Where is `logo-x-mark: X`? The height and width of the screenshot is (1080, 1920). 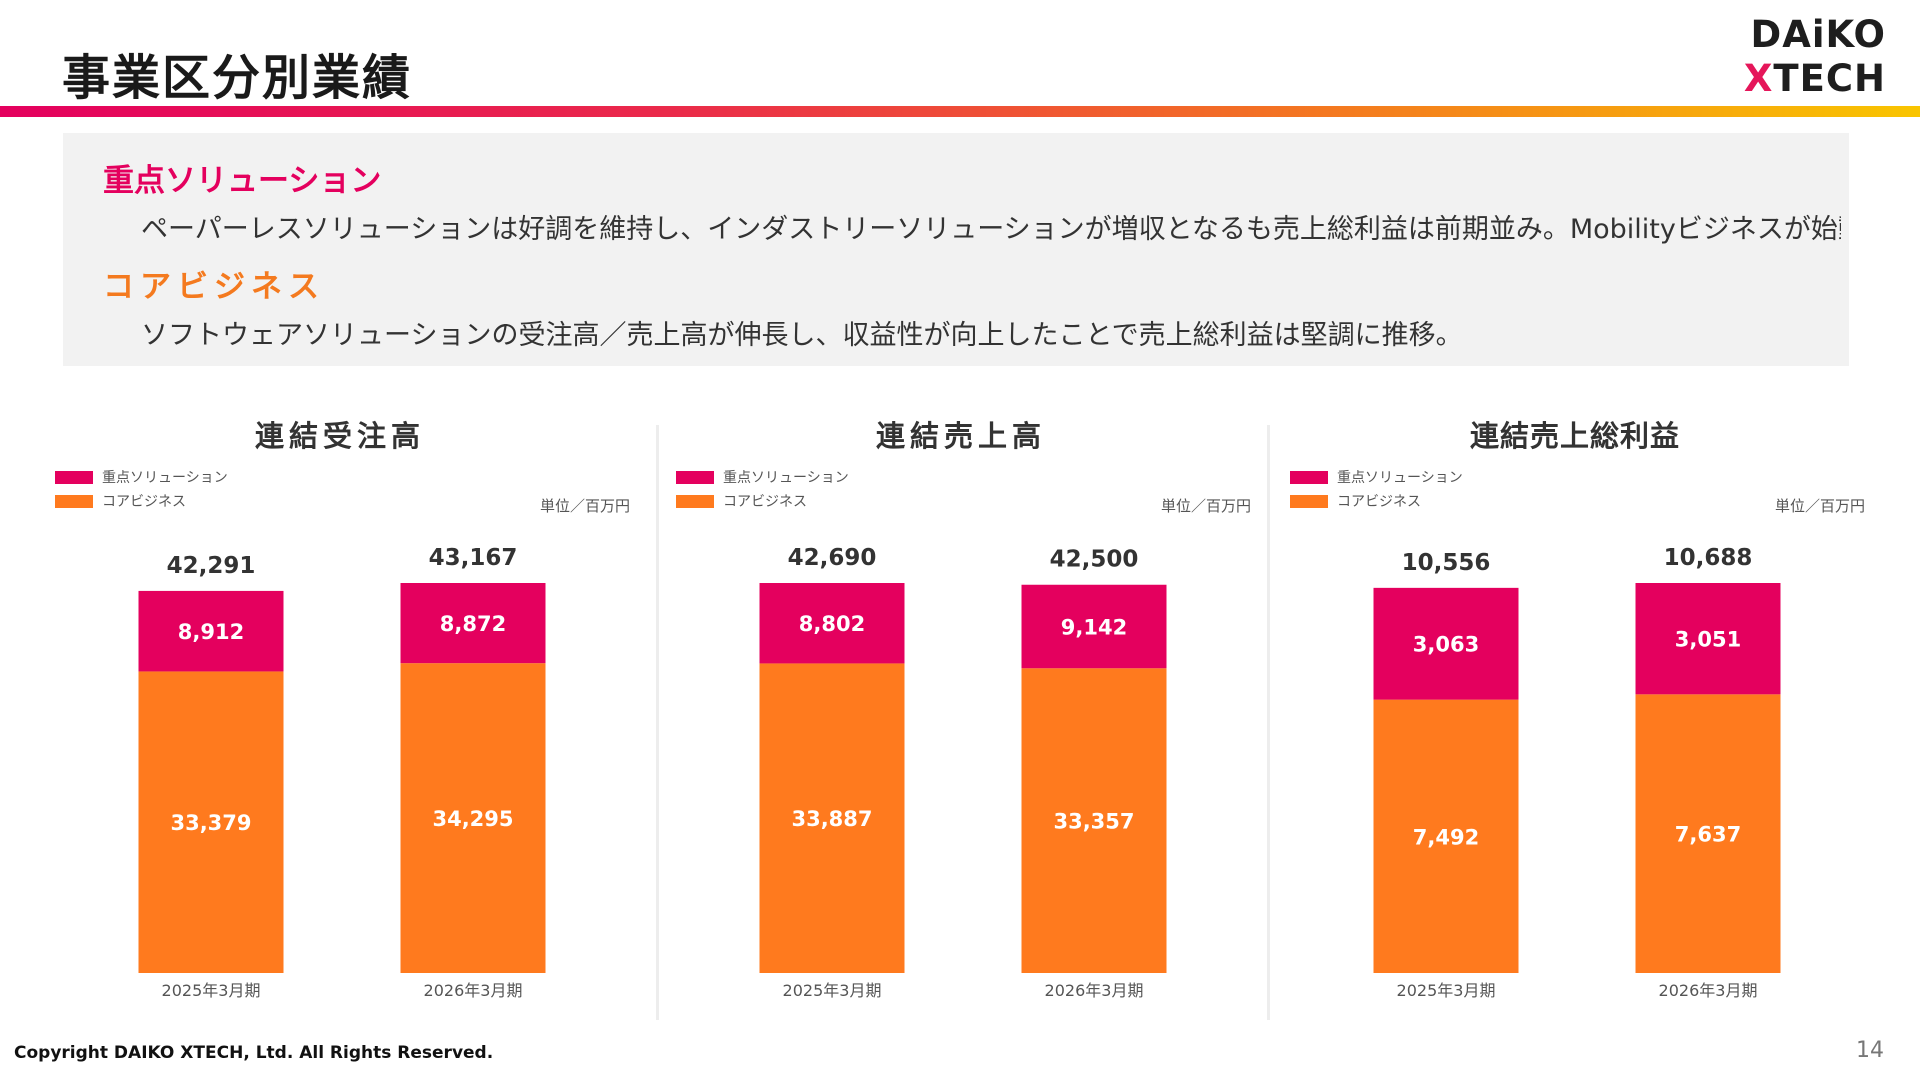
logo-x-mark: X is located at coordinates (1758, 78).